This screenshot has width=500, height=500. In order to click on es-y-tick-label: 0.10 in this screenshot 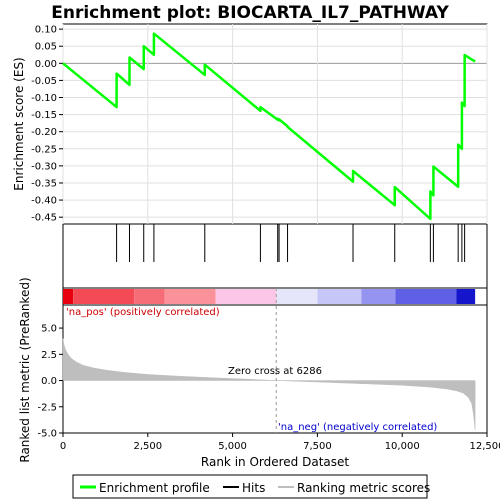, I will do `click(46, 30)`.